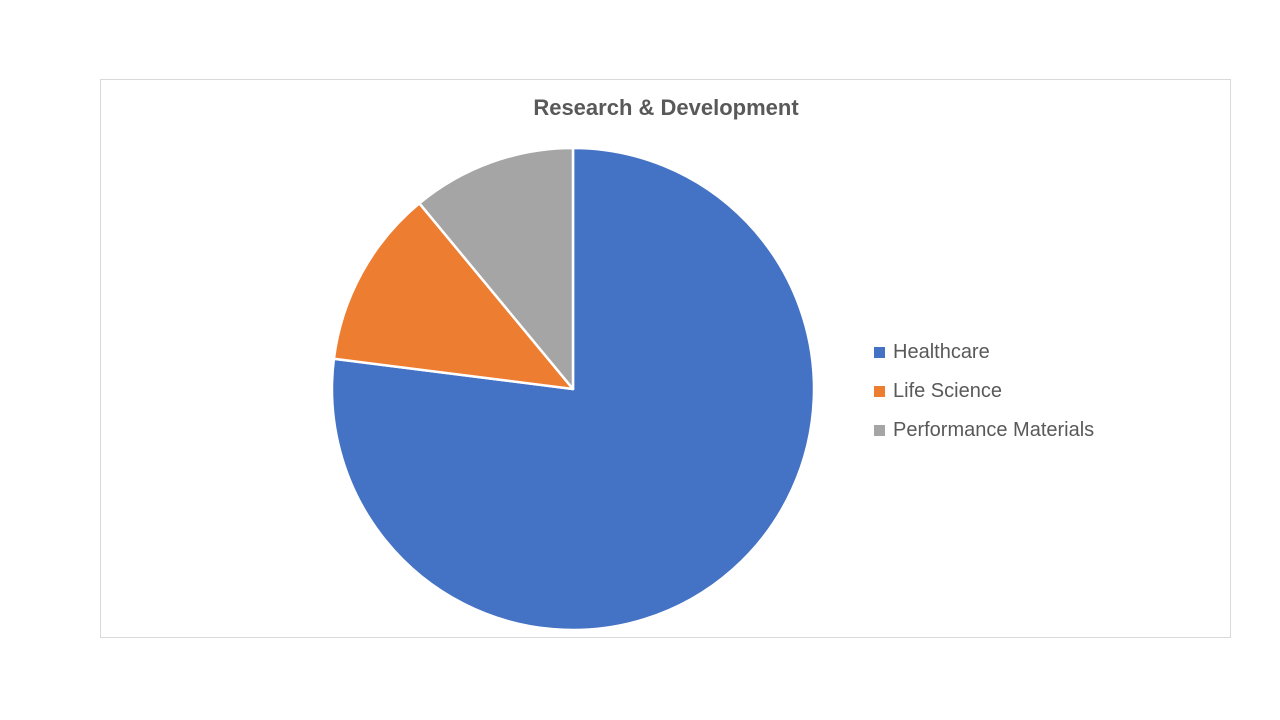 Image resolution: width=1280 pixels, height=720 pixels. I want to click on legend-swatch-healthcare, so click(879, 352).